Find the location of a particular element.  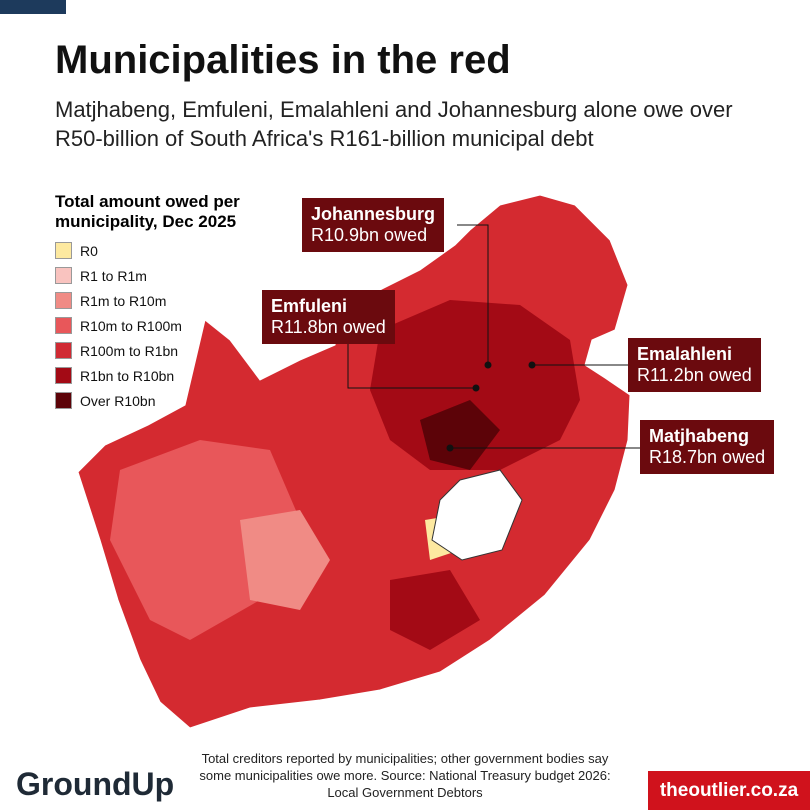

callout: Emfuleni R11.8bn owed is located at coordinates (328, 317).